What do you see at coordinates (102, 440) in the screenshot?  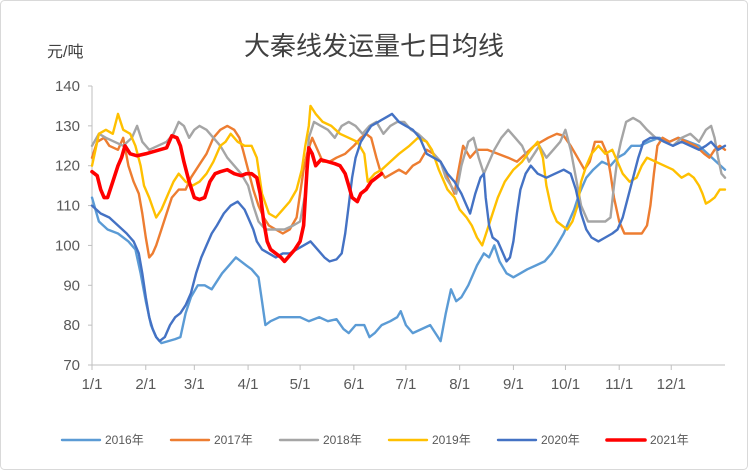 I see `legend-item-2016: 2016年` at bounding box center [102, 440].